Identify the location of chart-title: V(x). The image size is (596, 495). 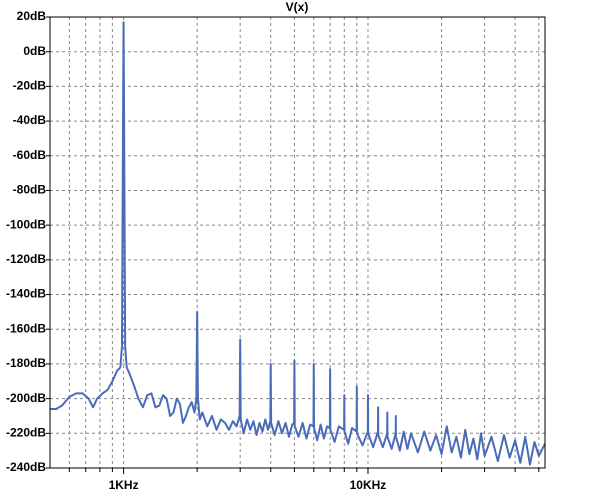
(297, 7).